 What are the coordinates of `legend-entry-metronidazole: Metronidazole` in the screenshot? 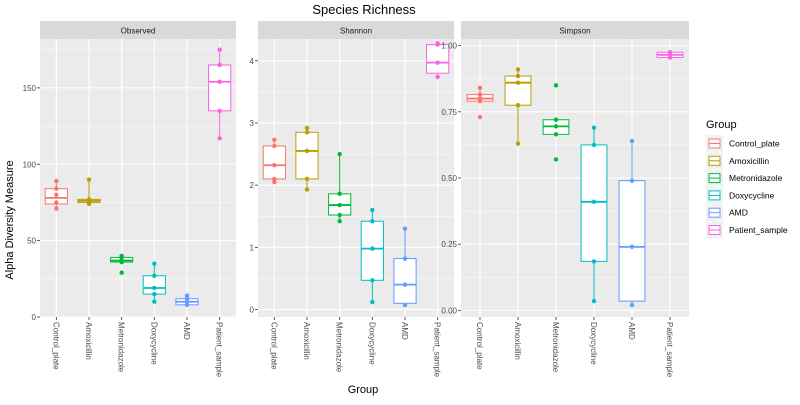 It's located at (744, 178).